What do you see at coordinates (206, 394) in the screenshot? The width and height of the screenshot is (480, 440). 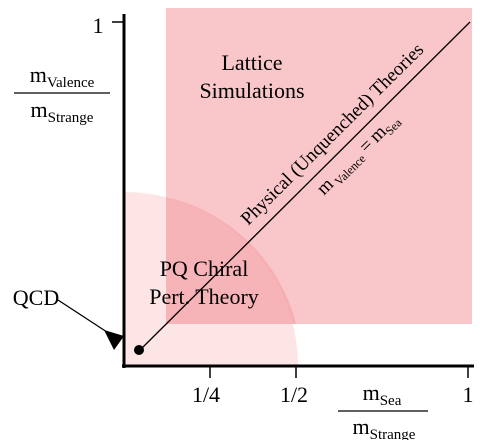 I see `x-tick-label-quarter: 1/4` at bounding box center [206, 394].